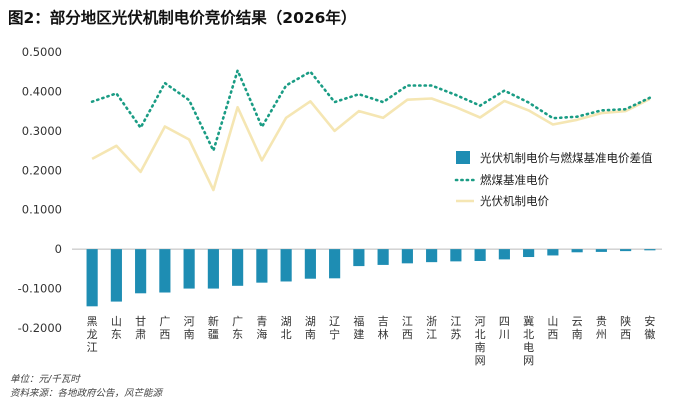  What do you see at coordinates (528, 321) in the screenshot?
I see `x-tick-label: 冀` at bounding box center [528, 321].